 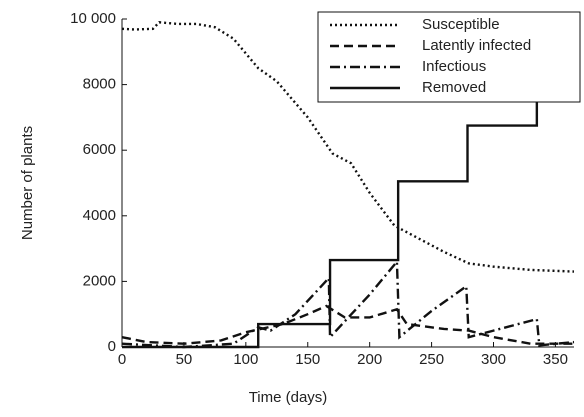 I want to click on x-axis-label: Time (days), so click(x=288, y=397).